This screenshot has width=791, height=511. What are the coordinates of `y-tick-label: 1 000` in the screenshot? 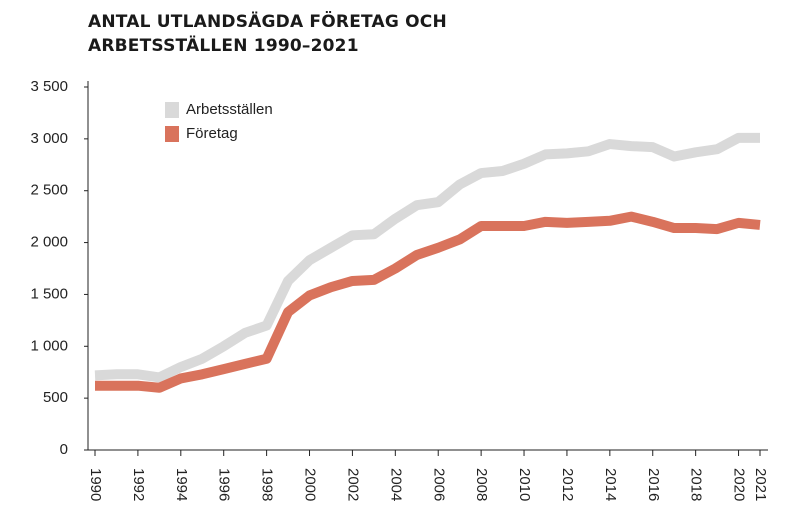 It's located at (49, 345).